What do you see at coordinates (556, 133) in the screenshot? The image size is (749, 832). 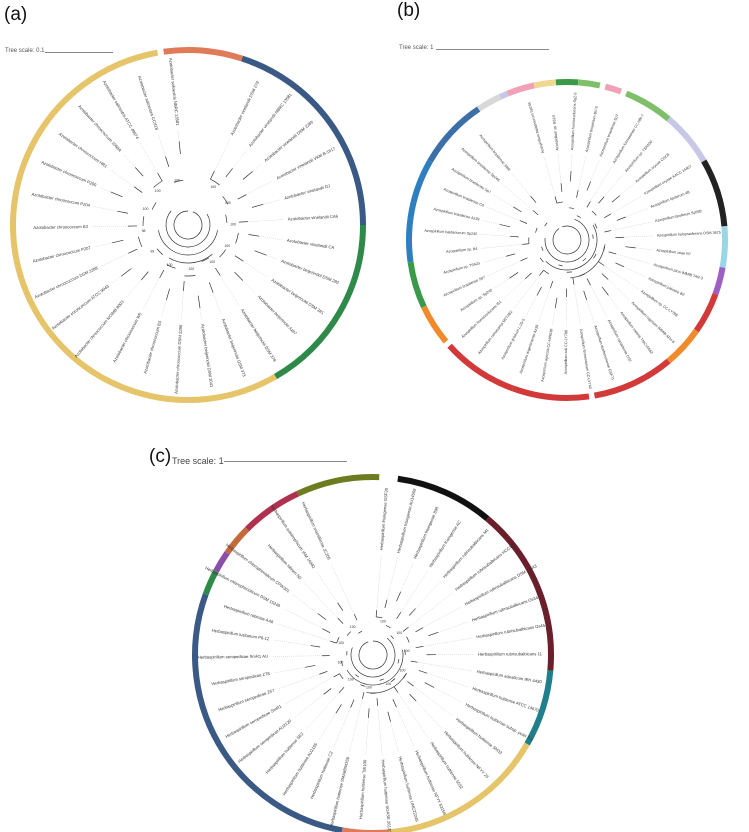 I see `taxon-label: Azospirillum sp. B510` at bounding box center [556, 133].